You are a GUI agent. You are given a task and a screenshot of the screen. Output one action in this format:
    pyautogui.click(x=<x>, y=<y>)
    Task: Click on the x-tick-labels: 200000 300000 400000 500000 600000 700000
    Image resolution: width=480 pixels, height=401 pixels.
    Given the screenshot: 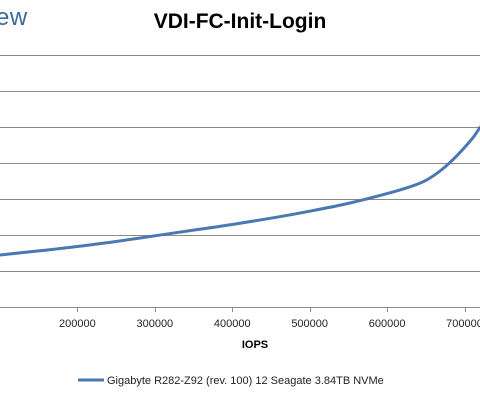 What is the action you would take?
    pyautogui.click(x=269, y=318)
    